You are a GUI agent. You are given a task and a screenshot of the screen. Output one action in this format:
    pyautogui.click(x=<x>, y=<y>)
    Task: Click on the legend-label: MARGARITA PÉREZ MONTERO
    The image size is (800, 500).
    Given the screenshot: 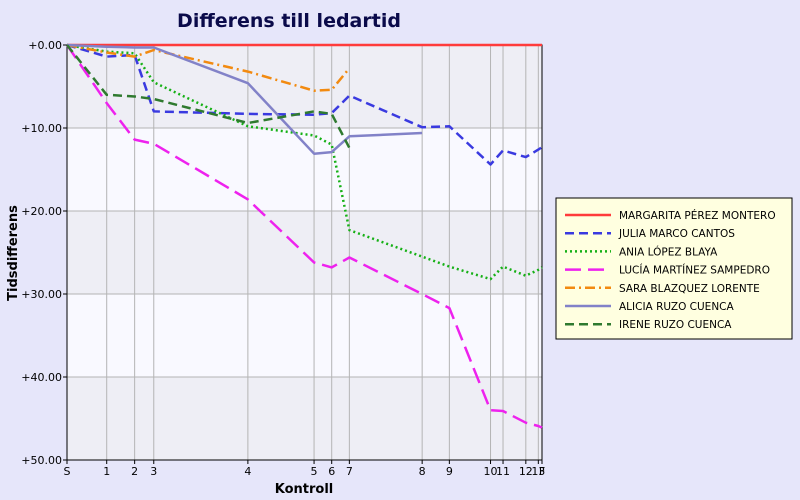 What is the action you would take?
    pyautogui.click(x=697, y=215)
    